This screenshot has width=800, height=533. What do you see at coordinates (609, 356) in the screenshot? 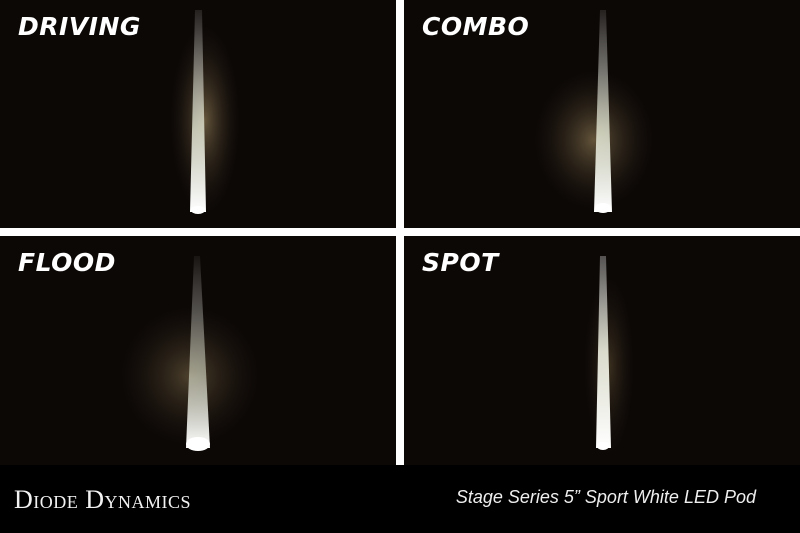
I see `spot-beam-image` at bounding box center [609, 356].